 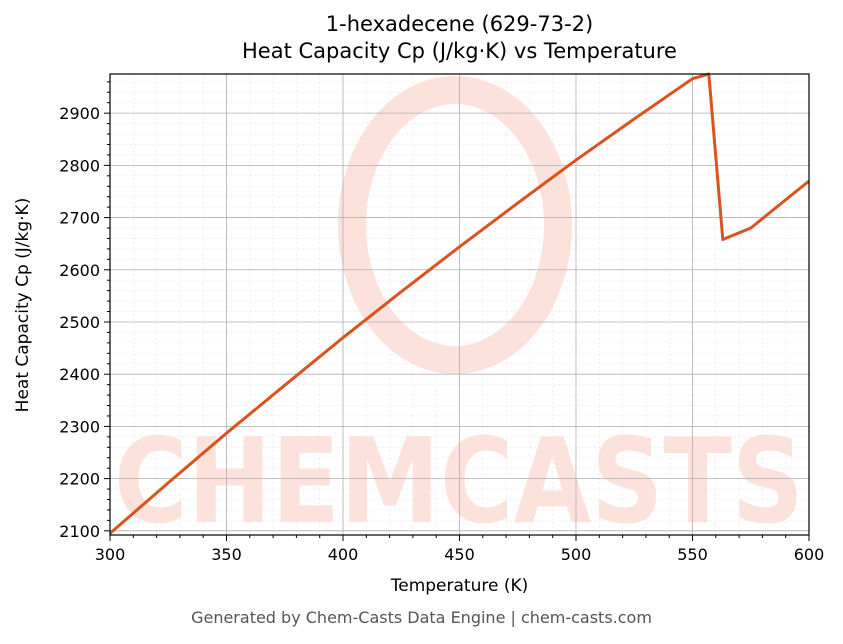 What do you see at coordinates (79, 322) in the screenshot?
I see `y-tick-label: 2500` at bounding box center [79, 322].